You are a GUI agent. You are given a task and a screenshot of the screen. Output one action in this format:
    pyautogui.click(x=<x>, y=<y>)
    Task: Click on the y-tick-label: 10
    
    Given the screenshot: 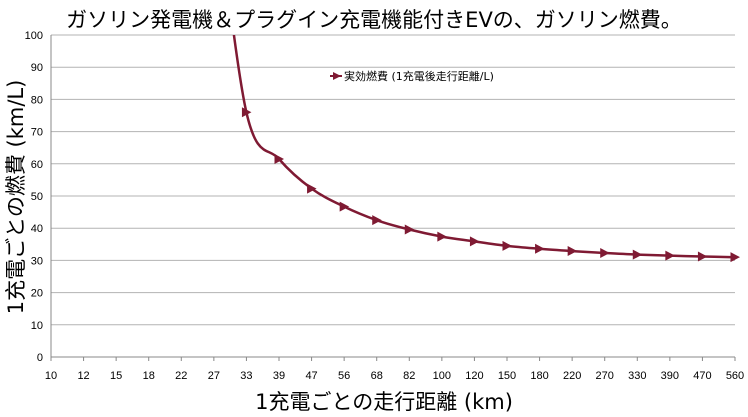 What is the action you would take?
    pyautogui.click(x=37, y=326)
    